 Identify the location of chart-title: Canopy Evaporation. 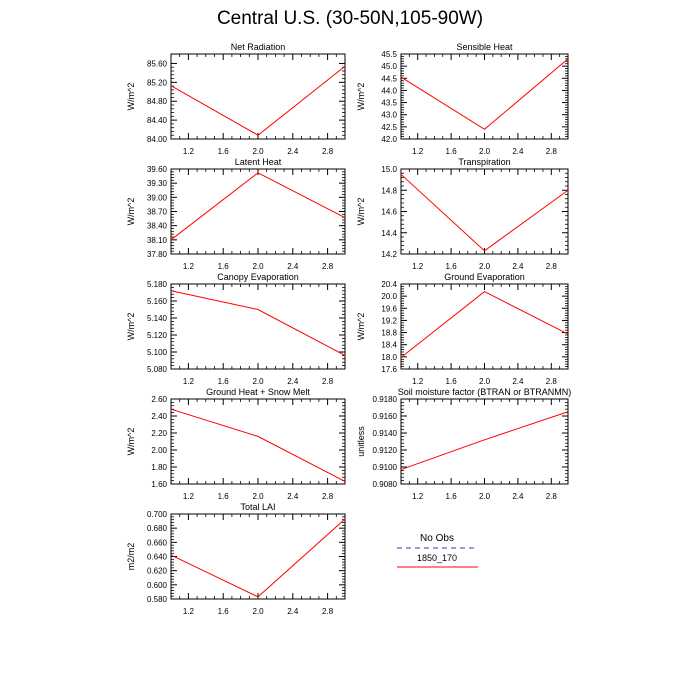
(258, 277).